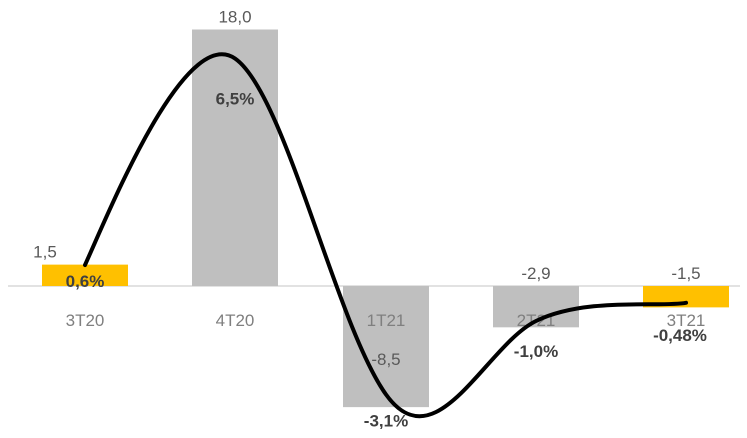 The height and width of the screenshot is (438, 747). Describe the element at coordinates (536, 351) in the screenshot. I see `line-value-label-2t21: -1,0%` at that location.